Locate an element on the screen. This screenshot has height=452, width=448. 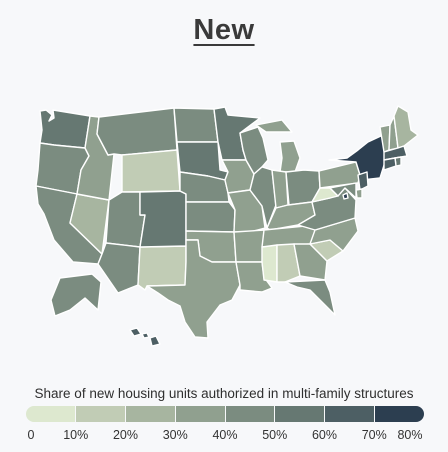
state-al is located at coordinates (288, 263).